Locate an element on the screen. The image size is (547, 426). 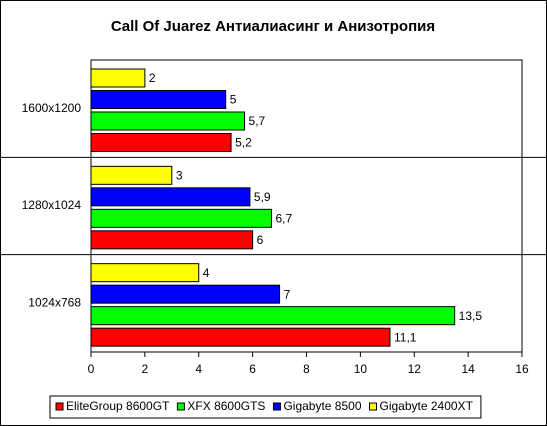
value-label: 2 is located at coordinates (152, 78).